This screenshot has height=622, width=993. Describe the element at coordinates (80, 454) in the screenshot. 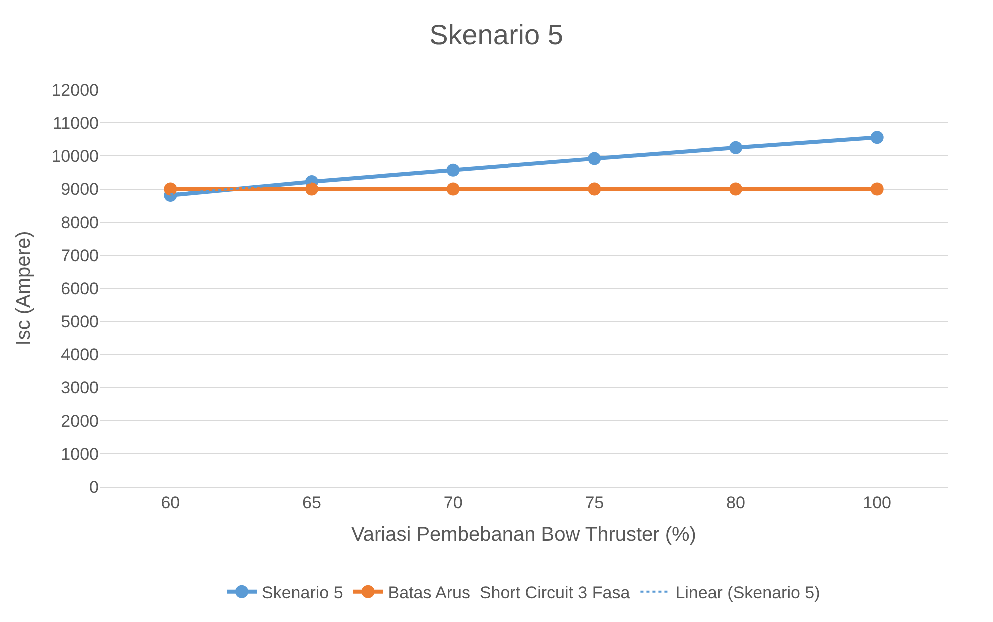

I see `y-tick-label: 1000` at that location.